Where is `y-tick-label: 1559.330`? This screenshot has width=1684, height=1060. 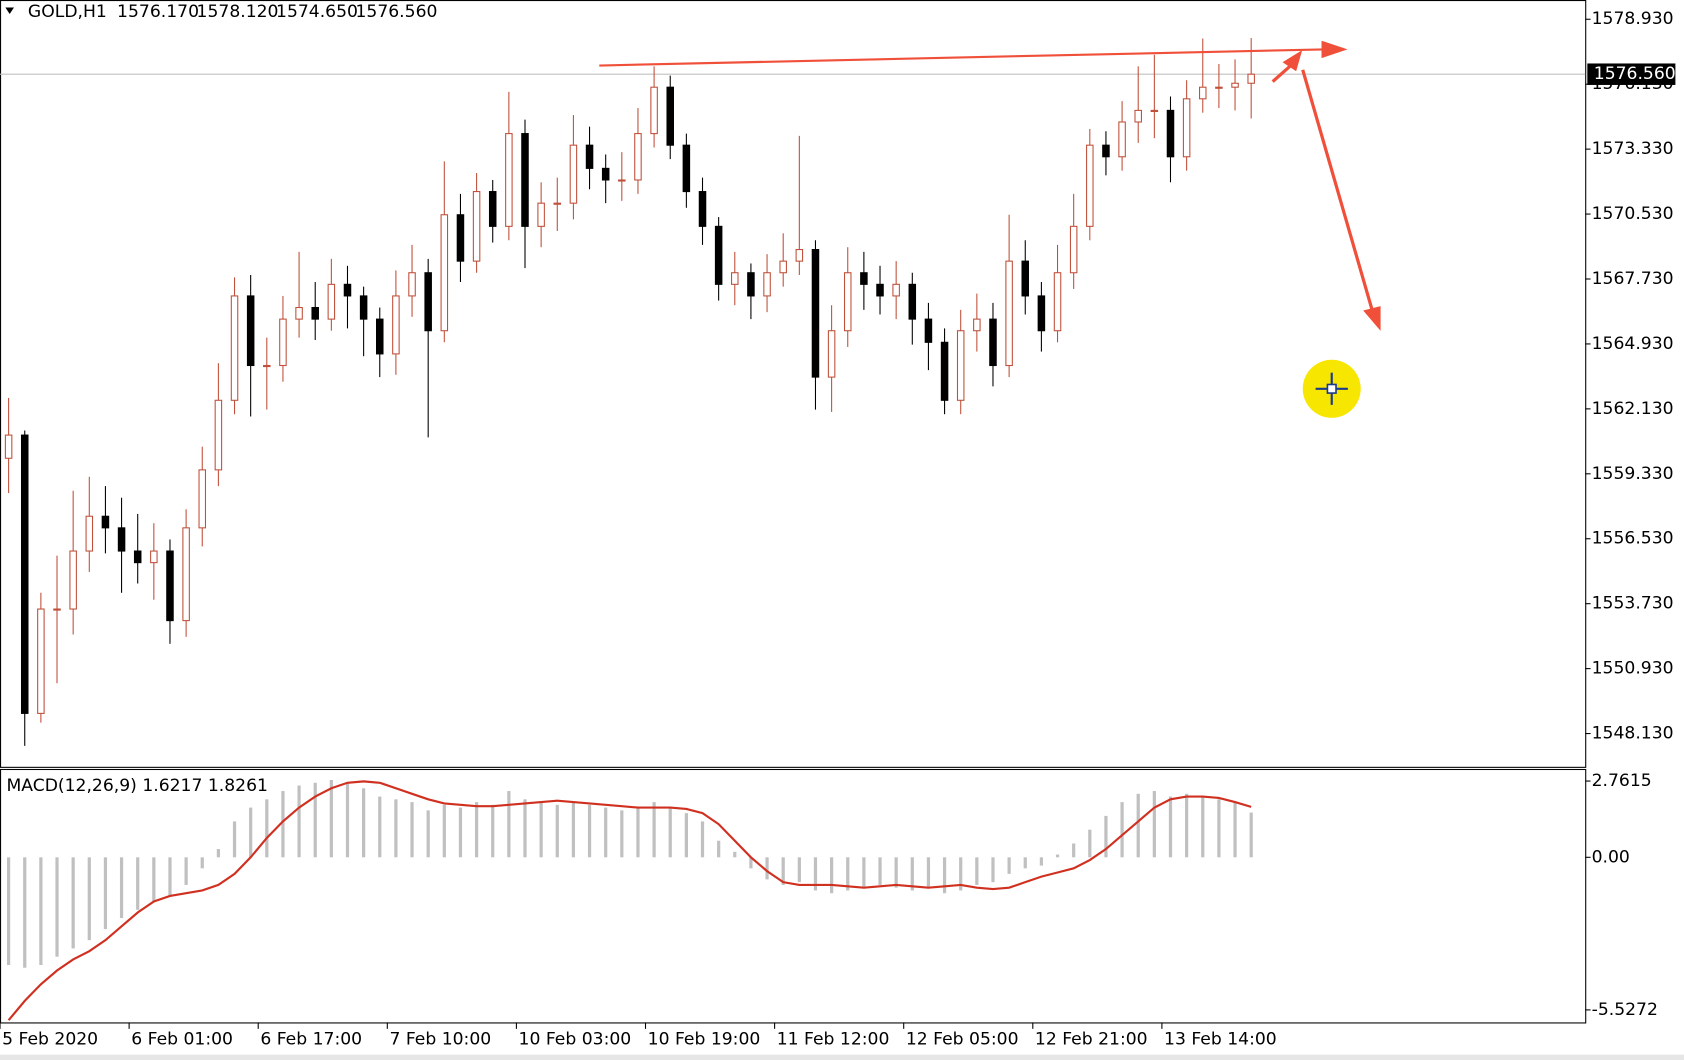
y-tick-label: 1559.330 is located at coordinates (1633, 474).